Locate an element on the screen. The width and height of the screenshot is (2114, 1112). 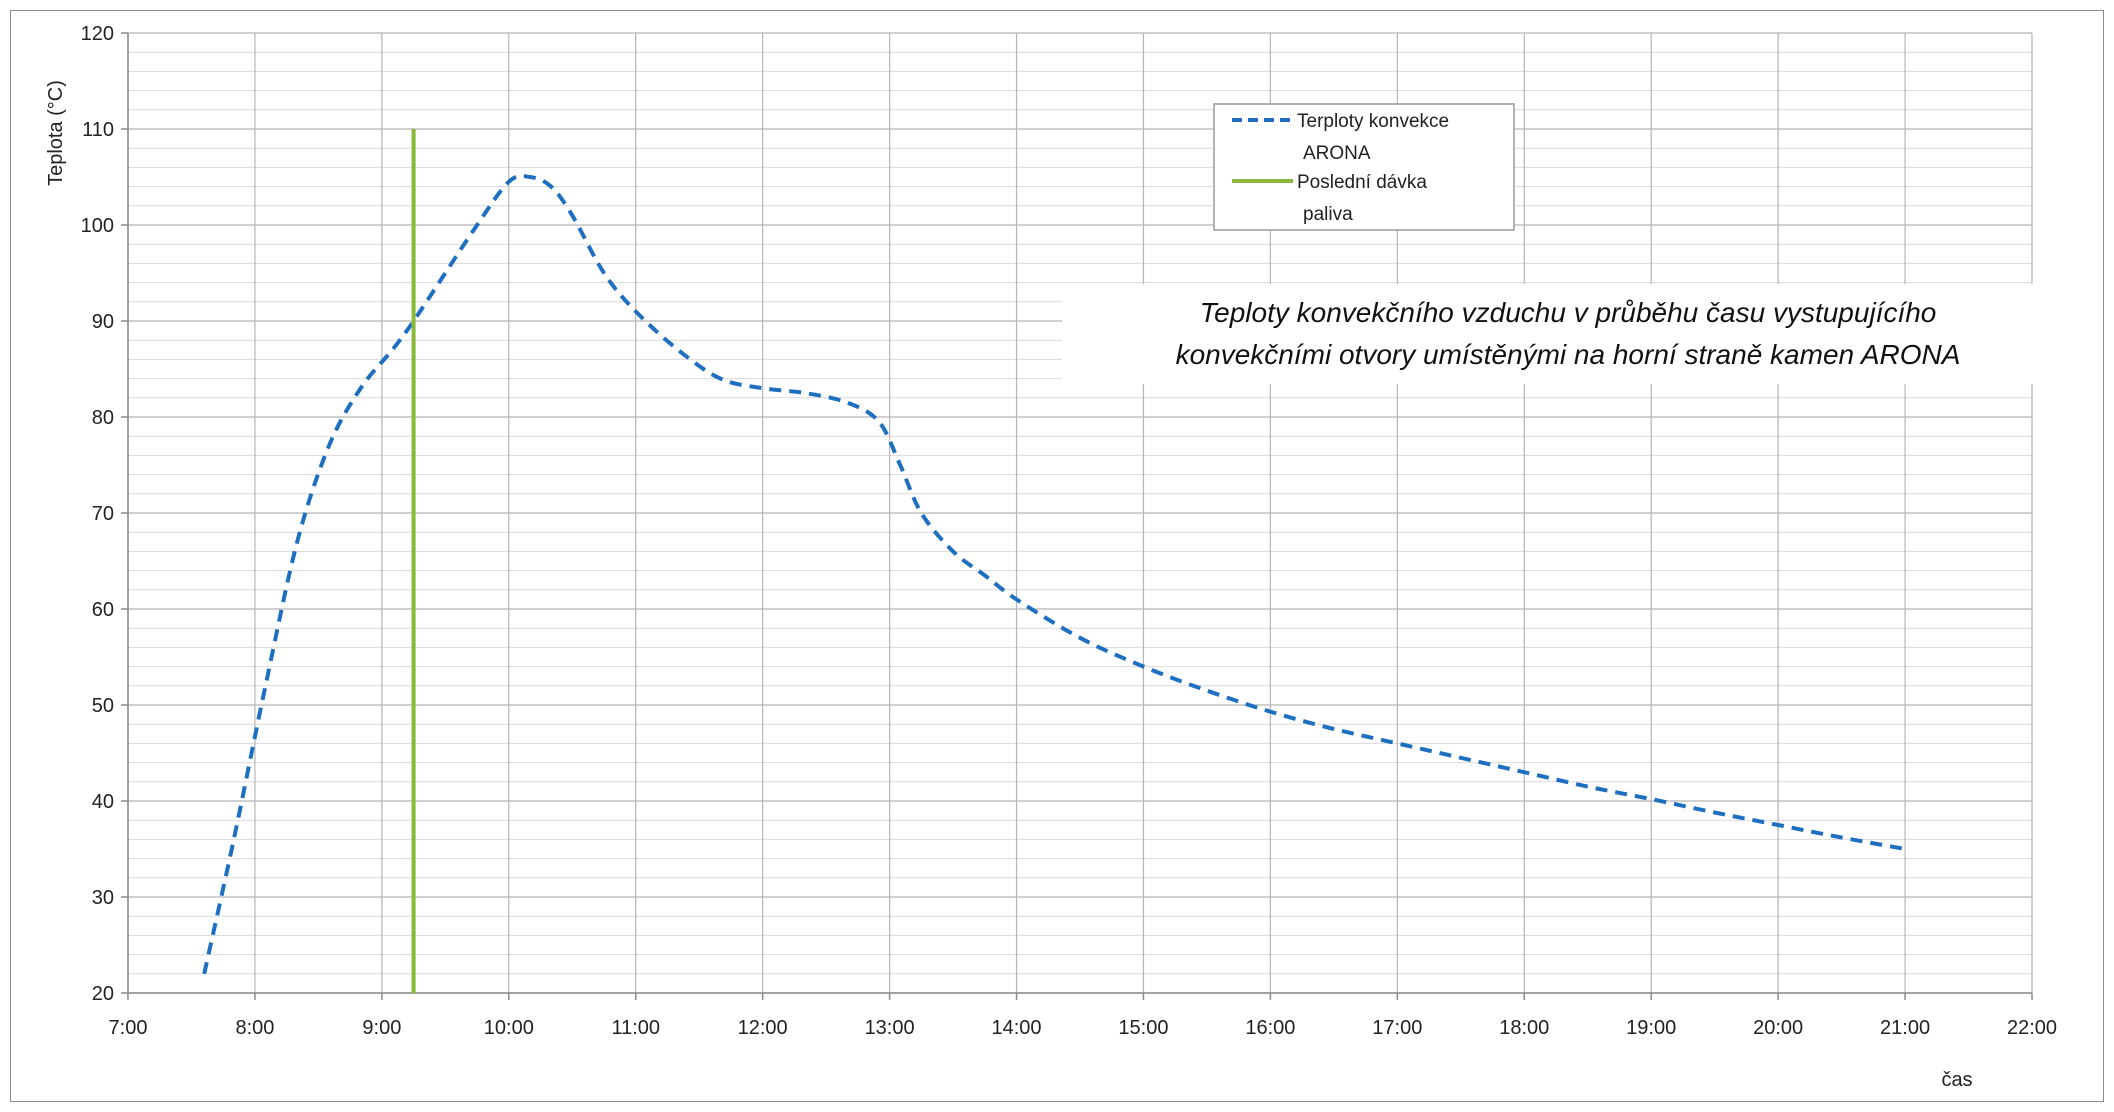
x-tick-label: 8:00 is located at coordinates (254, 1028).